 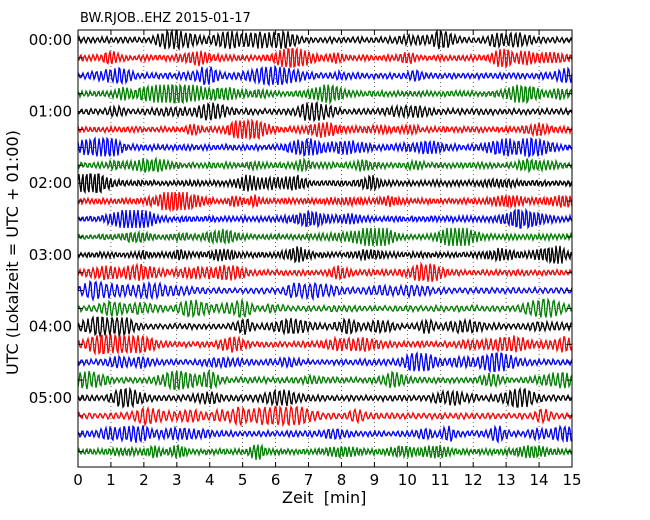 I want to click on x-tick-label: 13, so click(x=506, y=480).